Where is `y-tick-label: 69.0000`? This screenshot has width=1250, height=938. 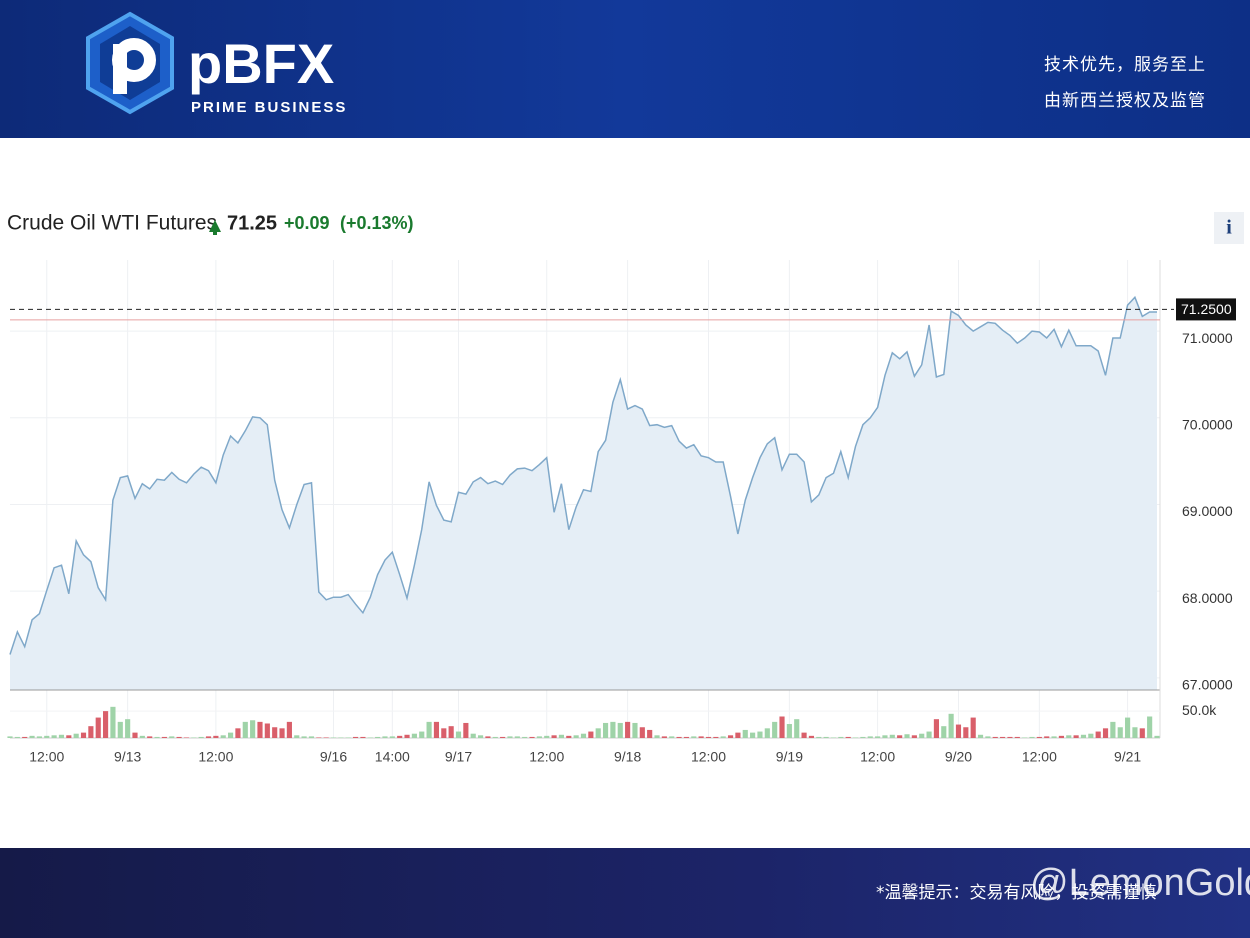 y-tick-label: 69.0000 is located at coordinates (1207, 511).